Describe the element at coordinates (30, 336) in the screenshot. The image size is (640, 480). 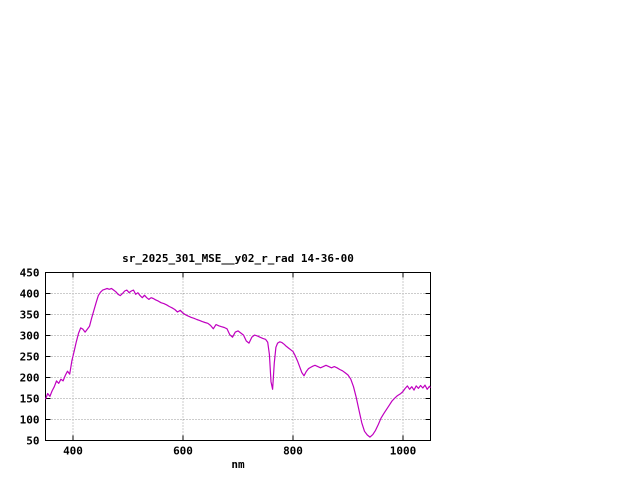
I see `y-tick-label: 300` at that location.